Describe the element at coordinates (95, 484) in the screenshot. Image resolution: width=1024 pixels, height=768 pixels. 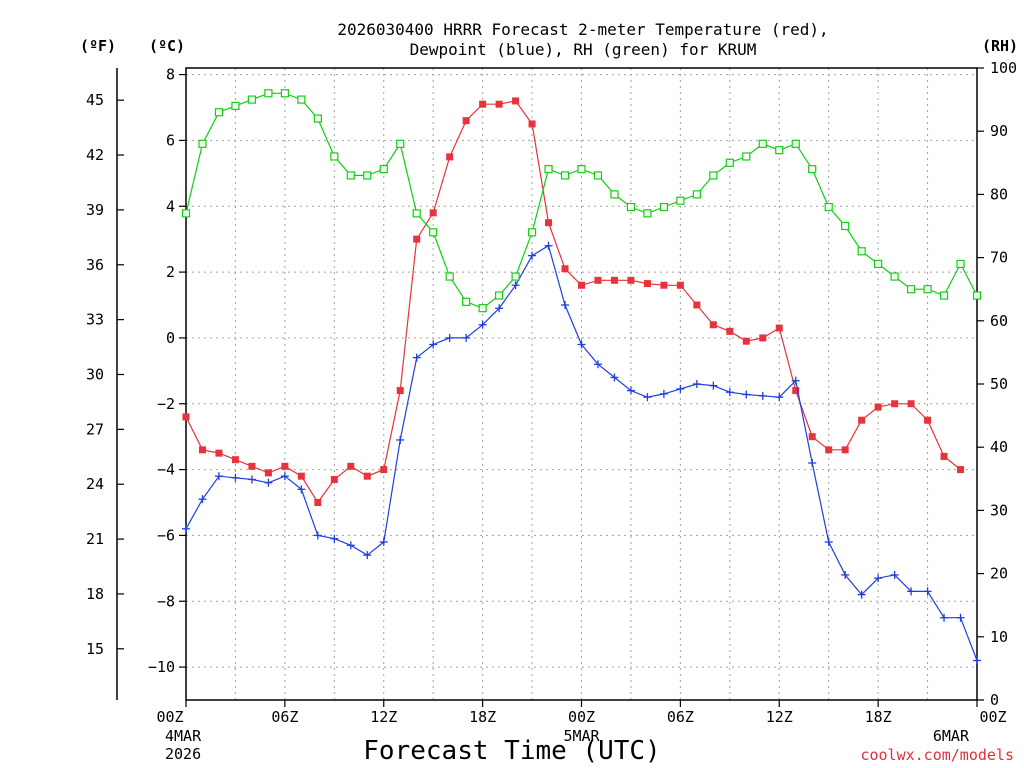
I see `fahrenheit-tick-label: 24` at that location.